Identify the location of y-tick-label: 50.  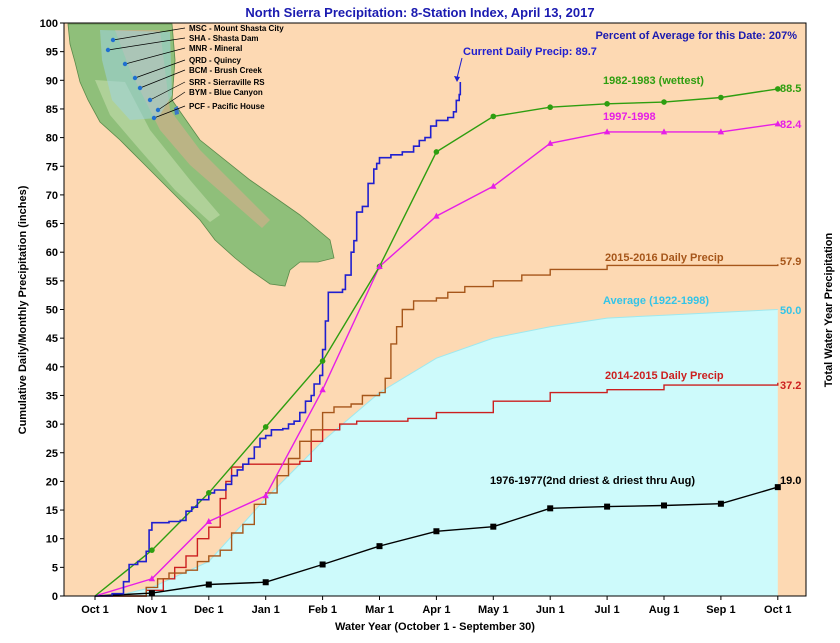
(52, 311).